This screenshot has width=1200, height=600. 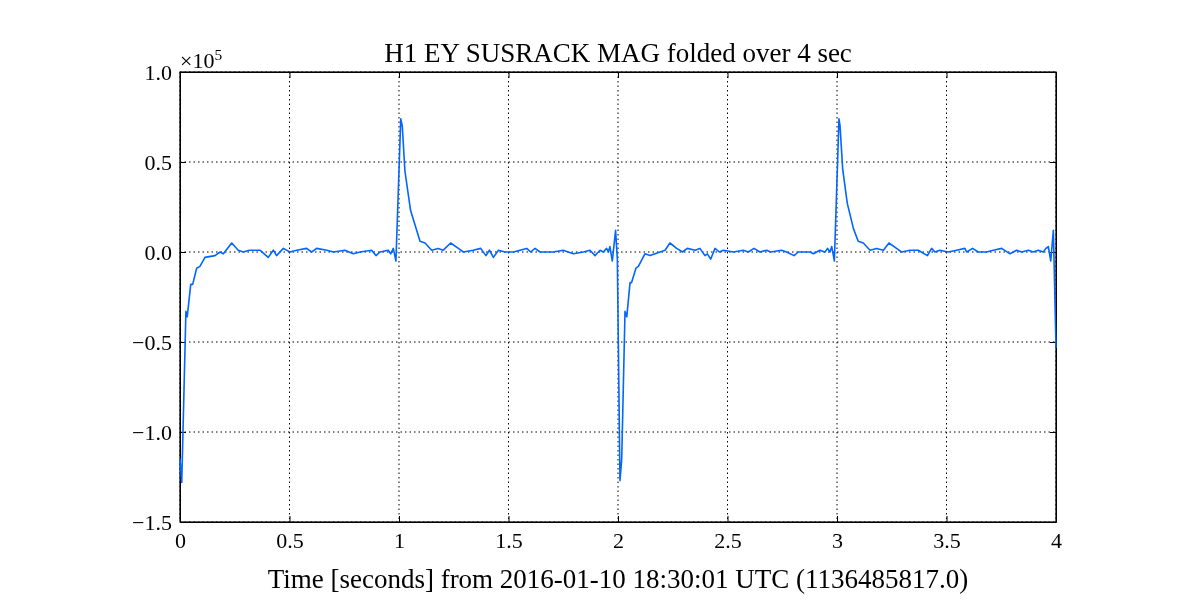 I want to click on x-tick-label: 4, so click(x=1056, y=540).